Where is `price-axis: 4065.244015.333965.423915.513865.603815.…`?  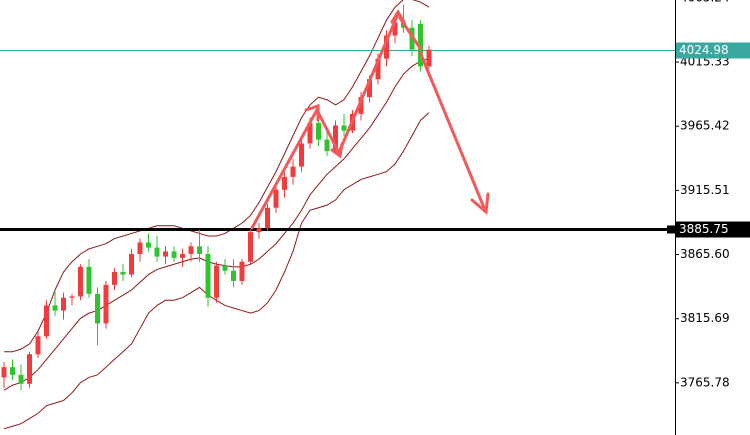
price-axis: 4065.244015.333965.423915.513865.603815.… is located at coordinates (708, 194).